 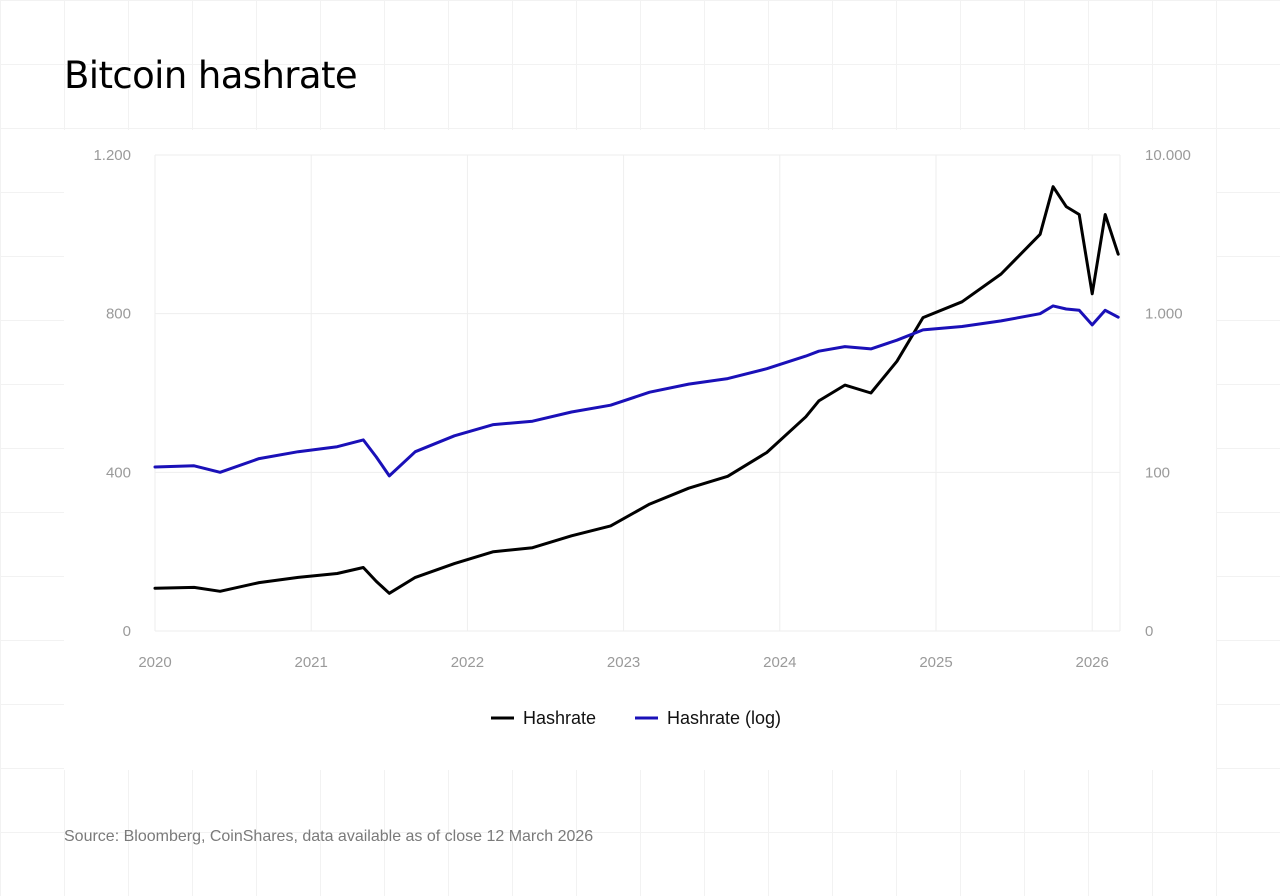 What do you see at coordinates (467, 662) in the screenshot?
I see `x-tick-label: 2022` at bounding box center [467, 662].